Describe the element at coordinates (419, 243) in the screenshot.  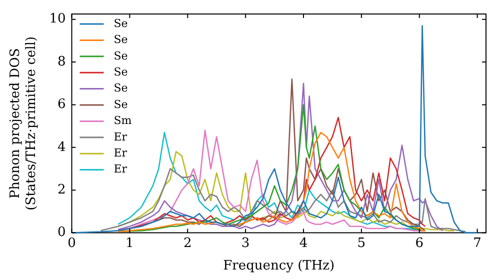
I see `x-tick-label: 6` at that location.